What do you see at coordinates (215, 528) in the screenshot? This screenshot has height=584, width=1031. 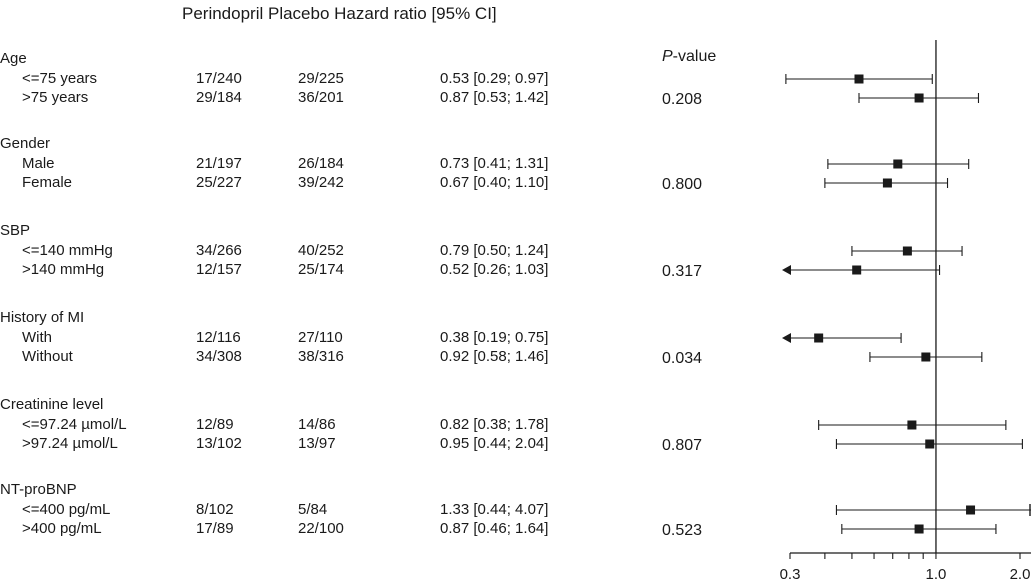 I see `perindopril-count: 17/89` at bounding box center [215, 528].